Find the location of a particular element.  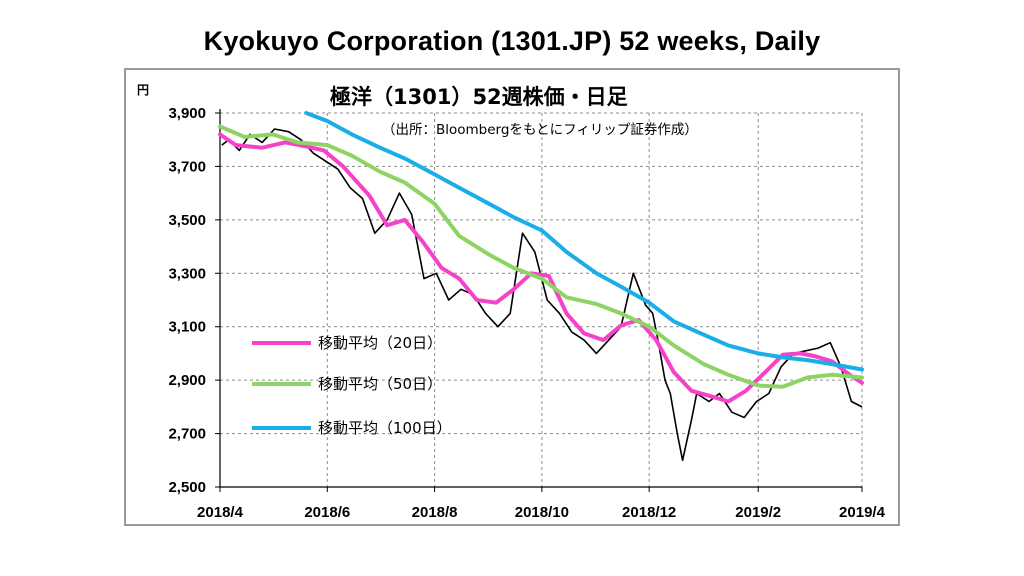

x-tick-label: 2019/2 is located at coordinates (758, 512).